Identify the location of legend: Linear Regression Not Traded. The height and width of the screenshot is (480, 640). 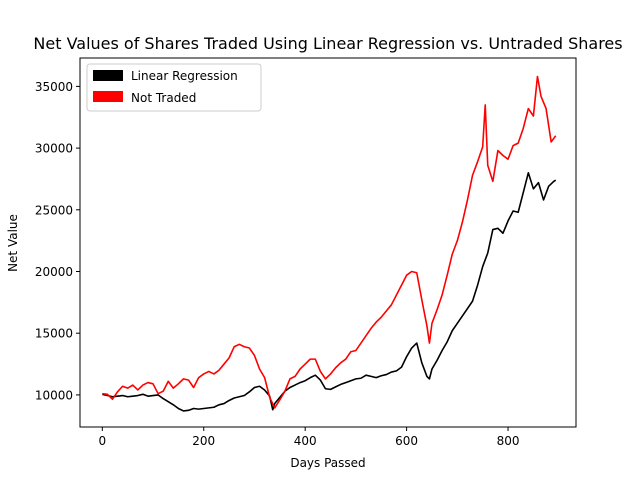
(174, 87).